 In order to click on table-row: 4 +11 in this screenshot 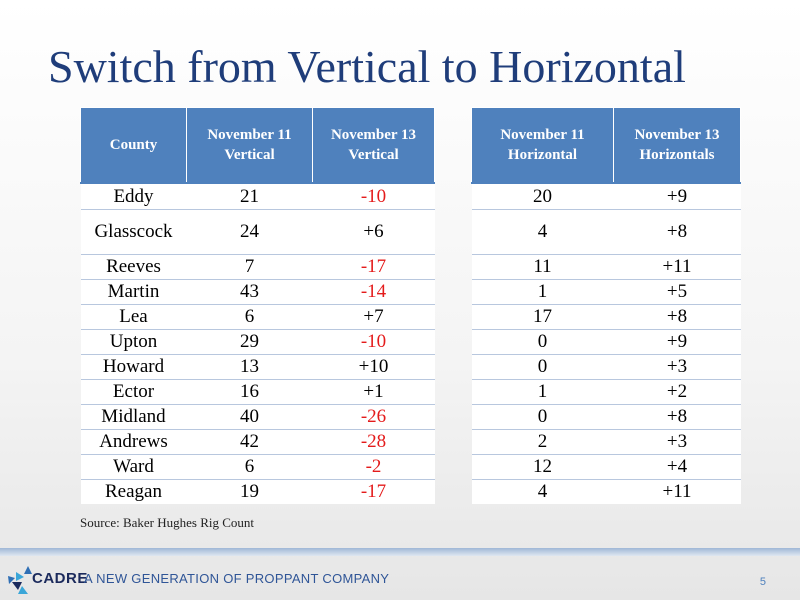, I will do `click(606, 491)`.